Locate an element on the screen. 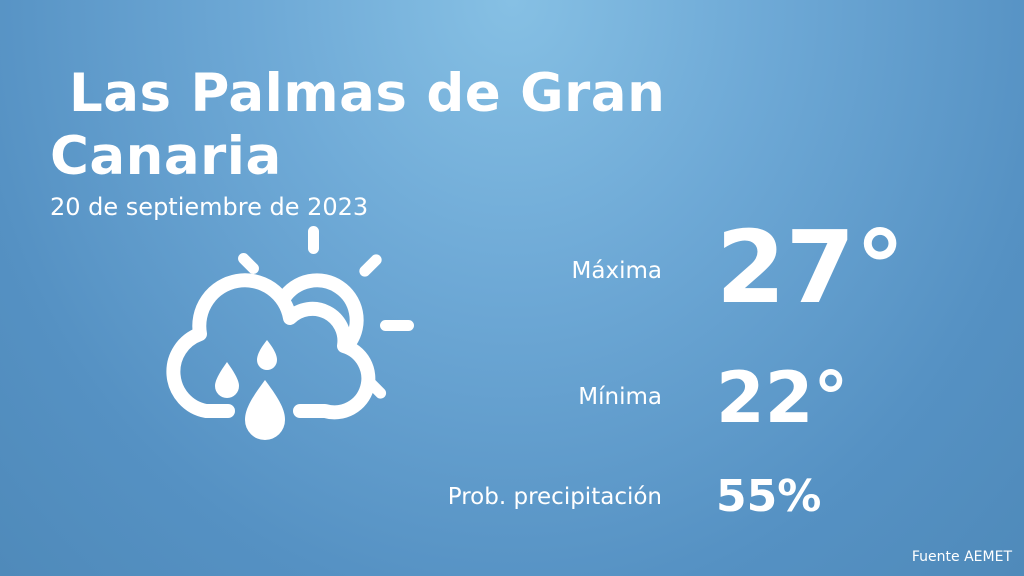 This screenshot has width=1024, height=576. sun-cloud-rain-icon is located at coordinates (290, 333).